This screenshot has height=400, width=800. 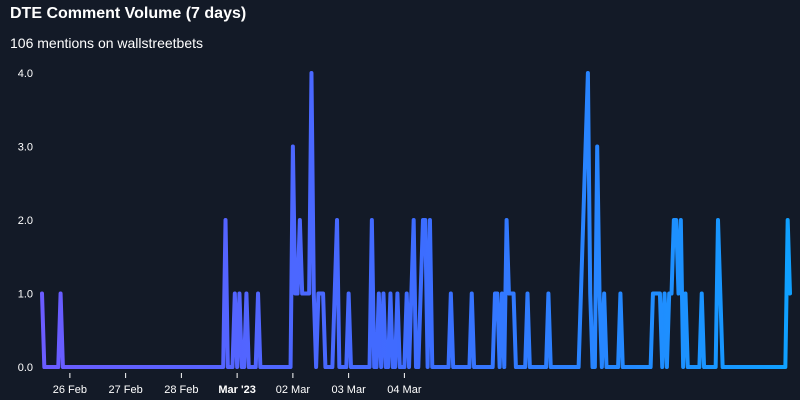 I want to click on x-tick-label: Mar '23, so click(x=236, y=390).